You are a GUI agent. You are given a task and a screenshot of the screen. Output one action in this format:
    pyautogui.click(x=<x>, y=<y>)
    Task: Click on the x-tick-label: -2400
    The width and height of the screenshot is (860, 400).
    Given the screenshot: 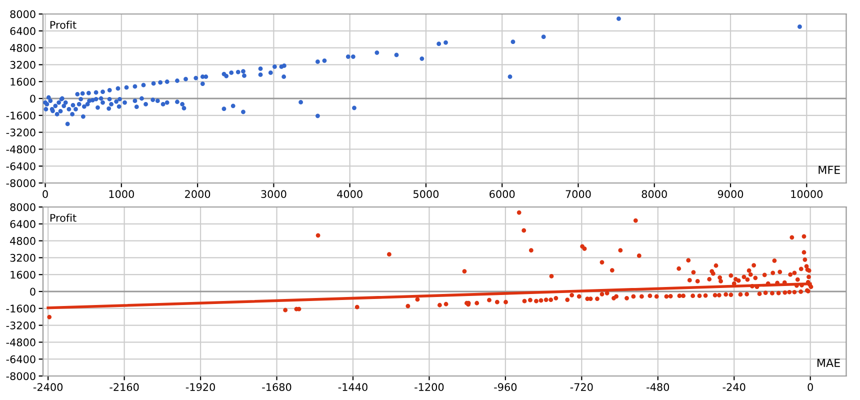 What is the action you would take?
    pyautogui.click(x=48, y=387)
    